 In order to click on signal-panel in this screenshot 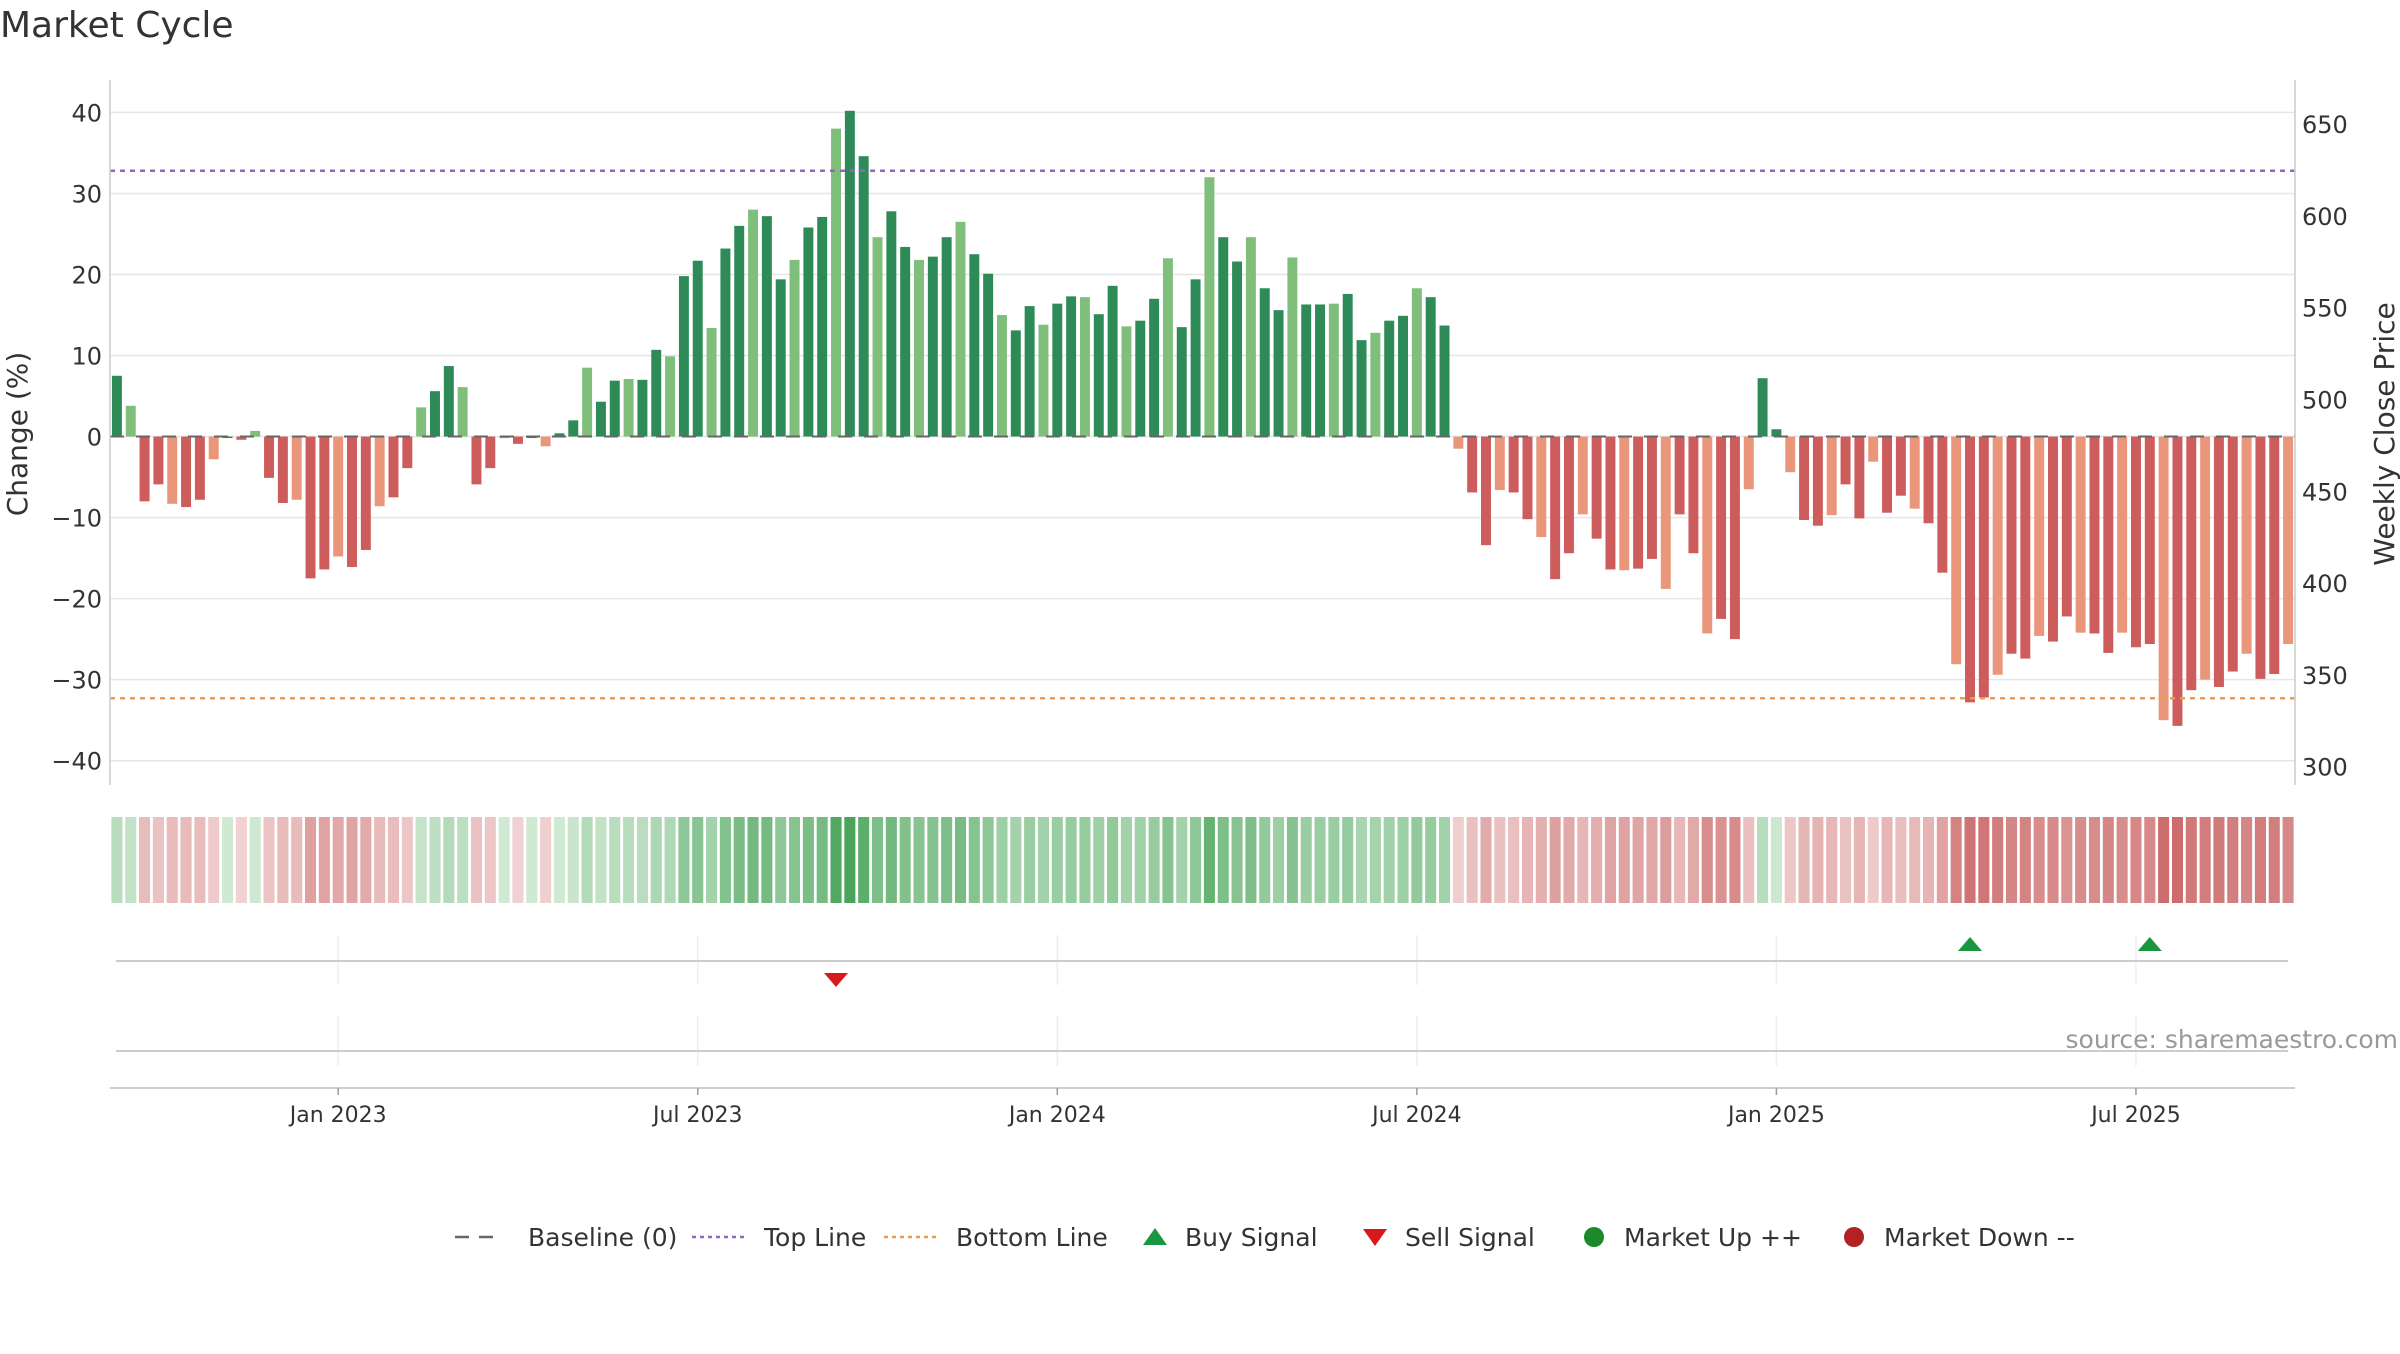, I will do `click(1202, 1000)`.